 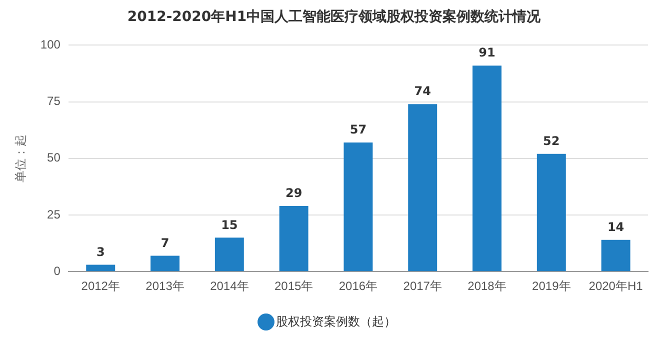 What do you see at coordinates (422, 286) in the screenshot?
I see `x-tick-label: 2017年` at bounding box center [422, 286].